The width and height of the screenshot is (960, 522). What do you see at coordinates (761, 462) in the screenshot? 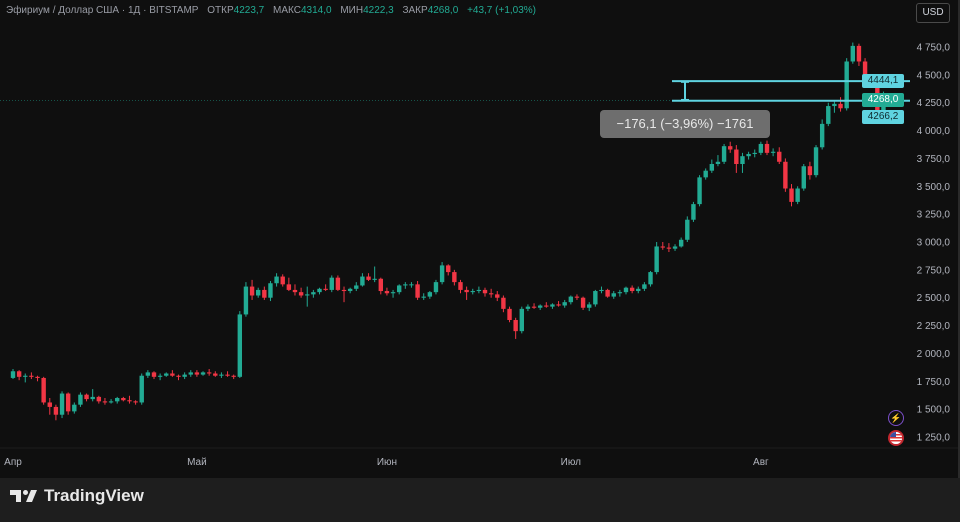
I see `x-tick-label: Авг` at bounding box center [761, 462].